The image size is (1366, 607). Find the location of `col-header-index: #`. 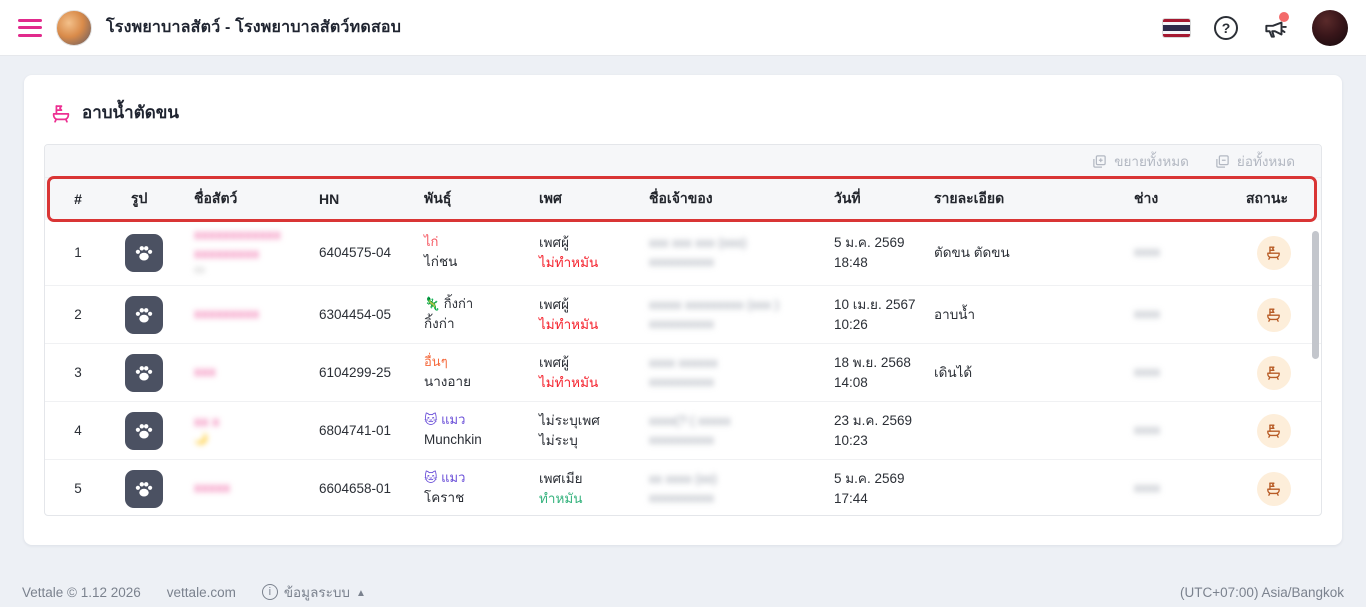

col-header-index: # is located at coordinates (78, 199).